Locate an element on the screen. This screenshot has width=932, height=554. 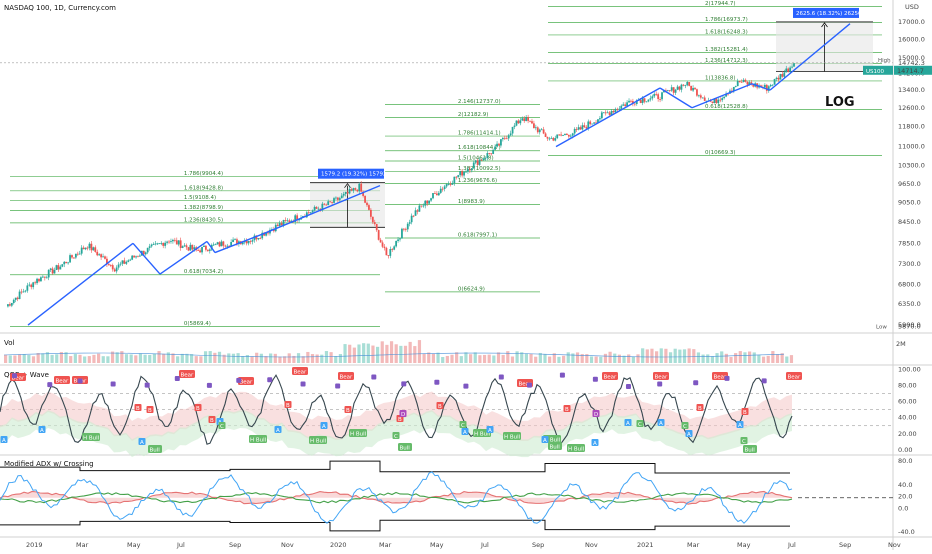
osc-band-red is located at coordinates (396, 416).